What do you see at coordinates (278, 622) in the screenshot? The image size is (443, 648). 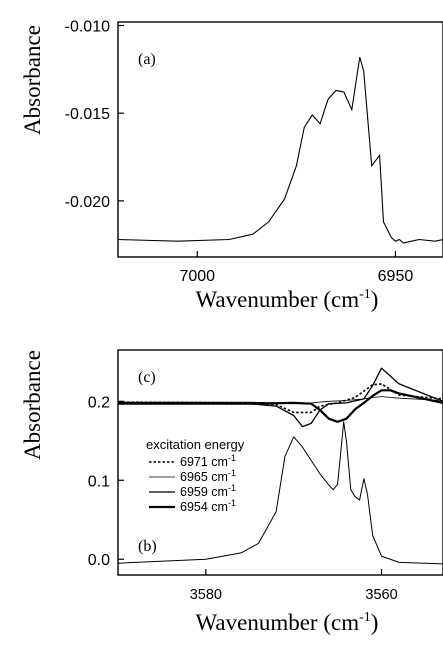 I see `panel-b-xlabel-main: Wavenumber (cm` at bounding box center [278, 622].